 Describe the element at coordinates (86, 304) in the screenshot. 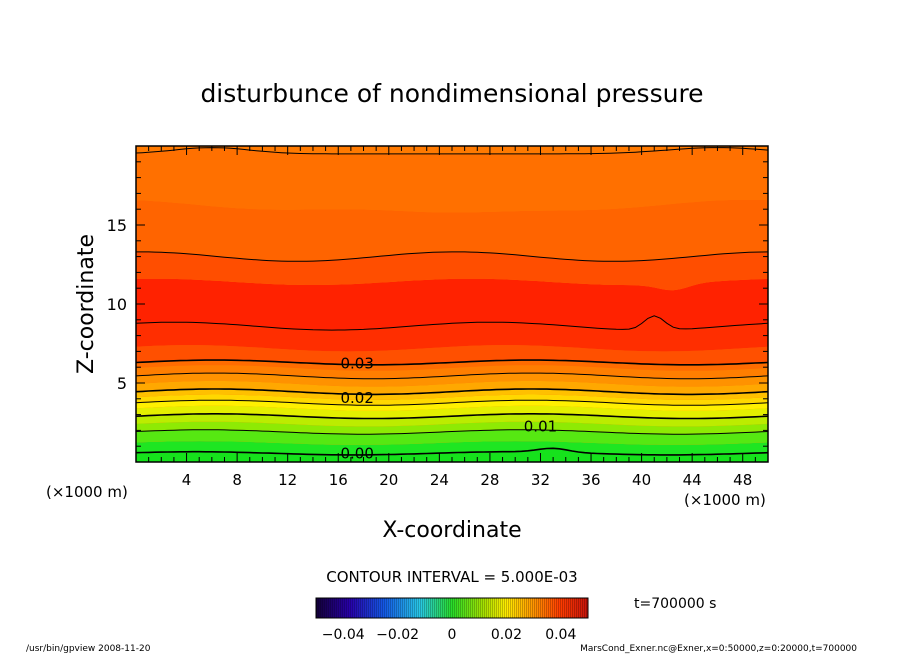

I see `y-axis-label: Z-coordinate` at that location.